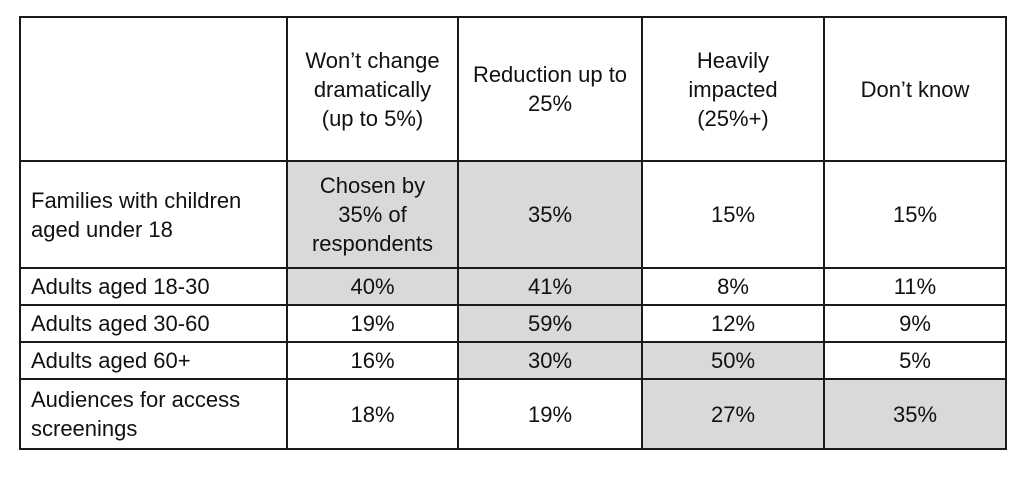 Image resolution: width=1024 pixels, height=494 pixels. I want to click on table-cell: 40%, so click(372, 286).